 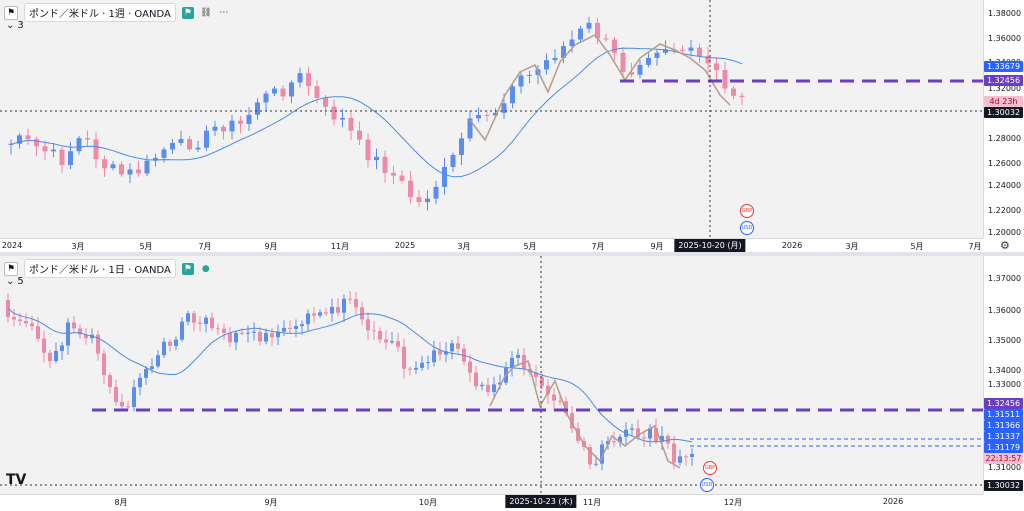 I want to click on cursor-price-tag: 1.30032, so click(x=1003, y=112).